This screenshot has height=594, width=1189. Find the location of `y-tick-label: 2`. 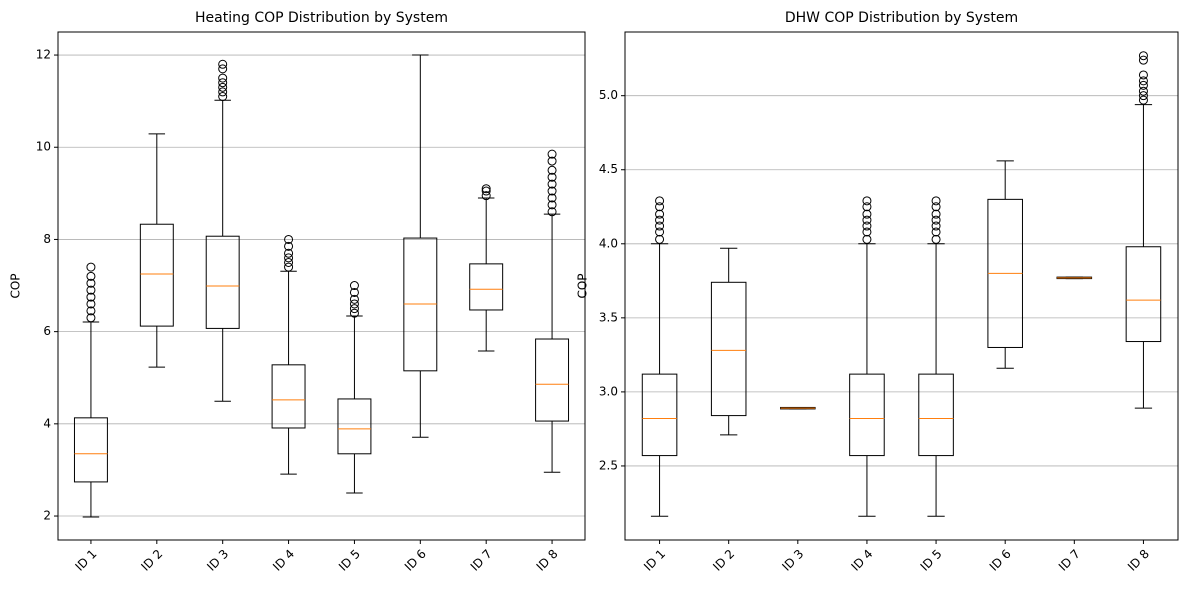

y-tick-label: 2 is located at coordinates (47, 516).